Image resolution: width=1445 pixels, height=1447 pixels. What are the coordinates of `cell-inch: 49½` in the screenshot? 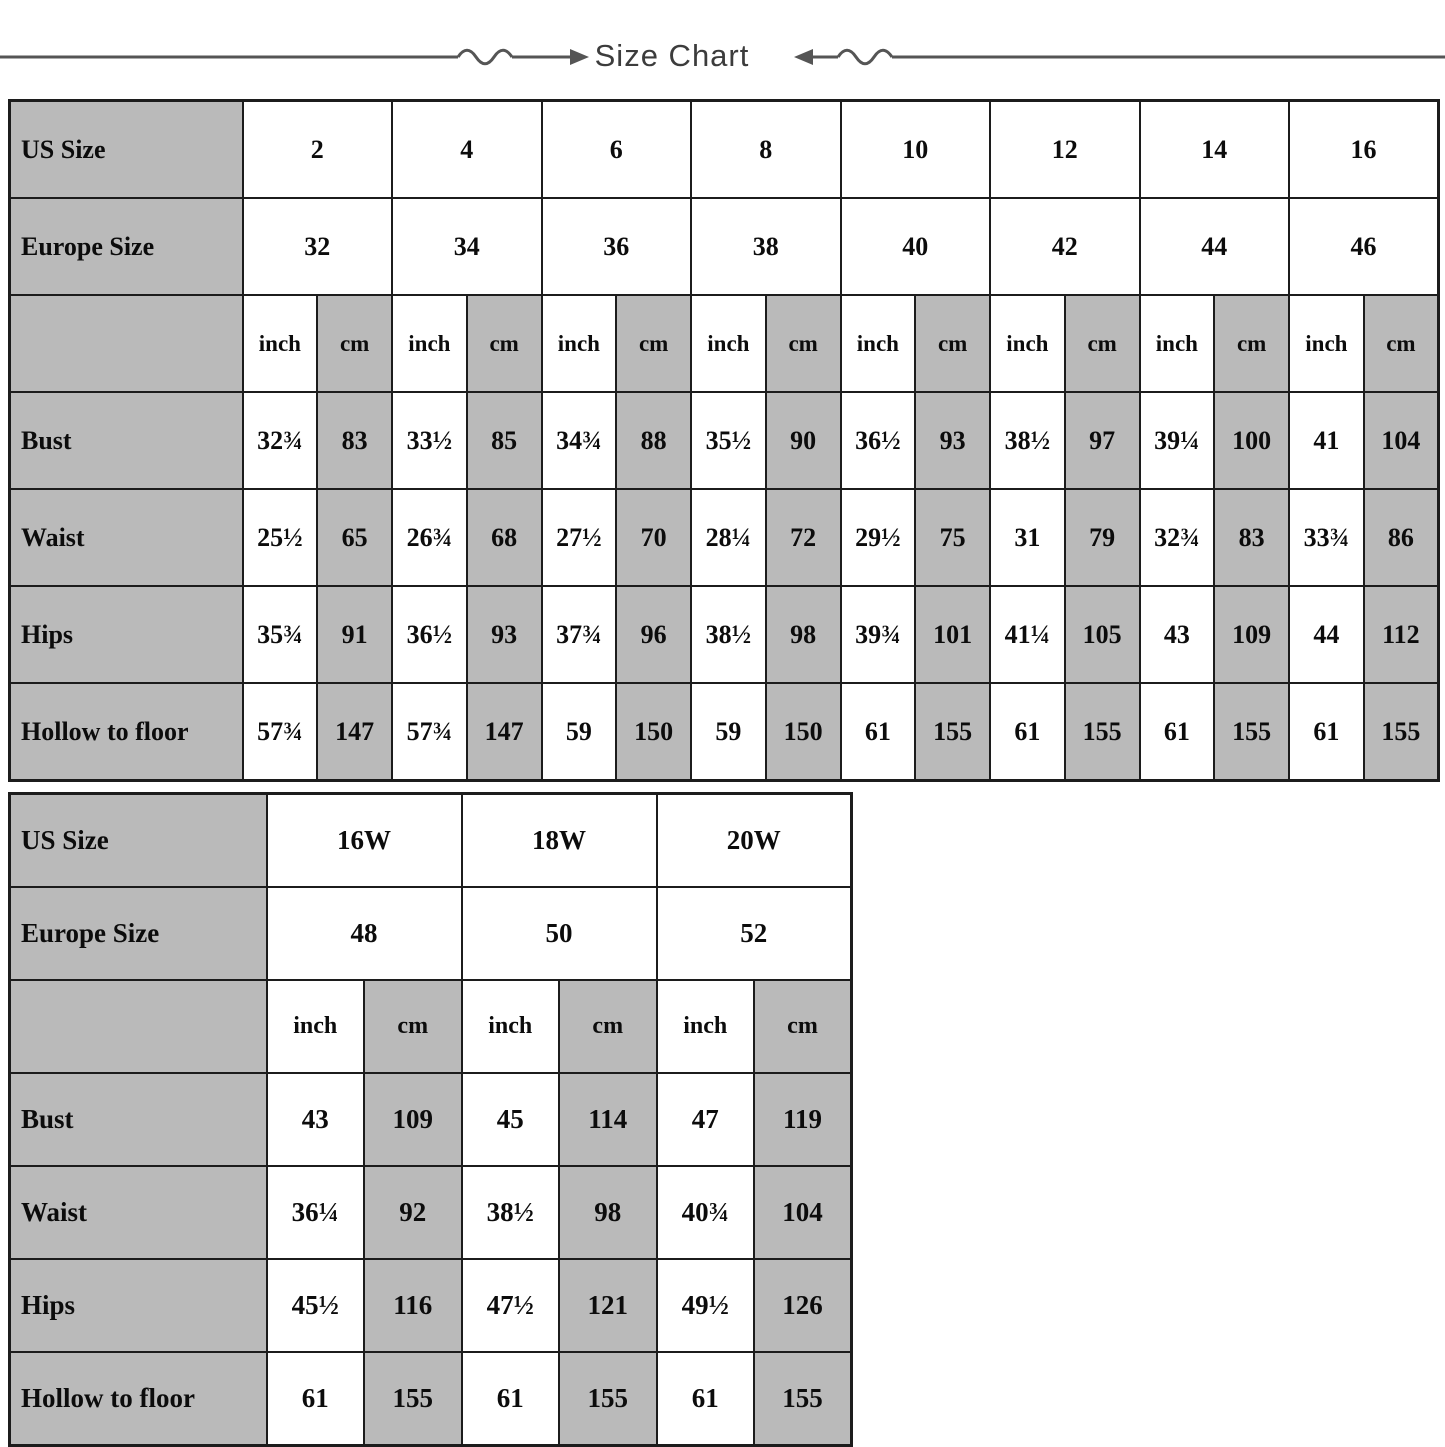 It's located at (705, 1305).